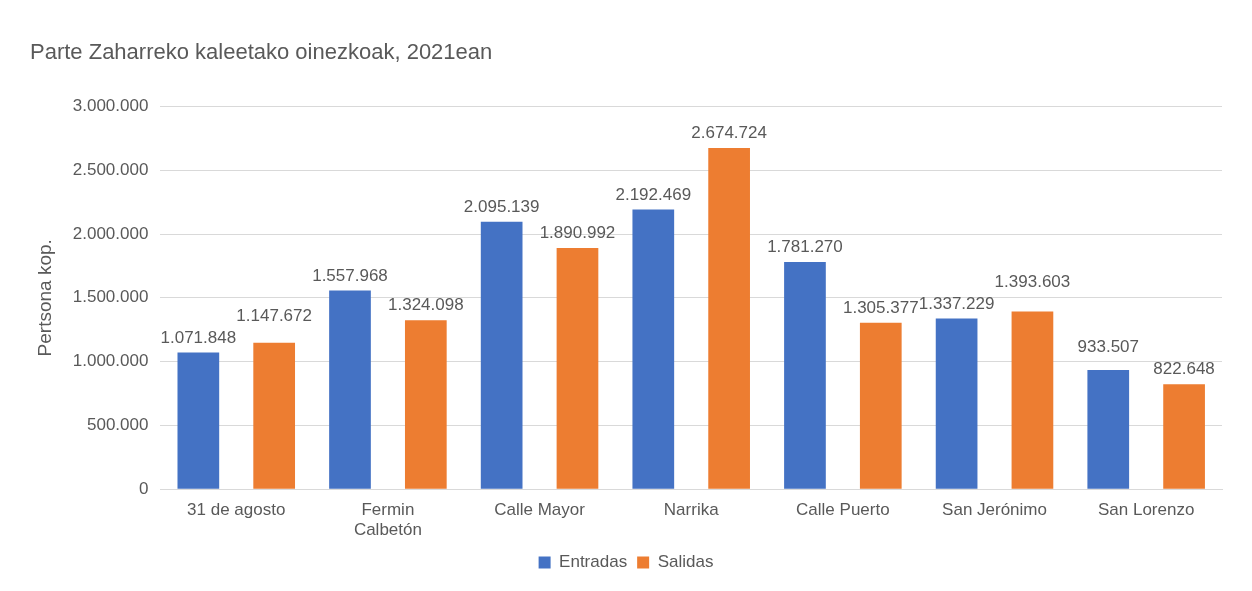 The image size is (1252, 591). Describe the element at coordinates (956, 303) in the screenshot. I see `data-label: 1.337.229` at that location.